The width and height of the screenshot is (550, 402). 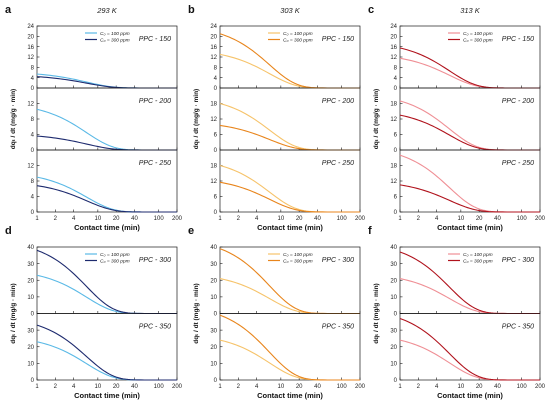 I want to click on y-tick-label: 40, so click(x=393, y=248).